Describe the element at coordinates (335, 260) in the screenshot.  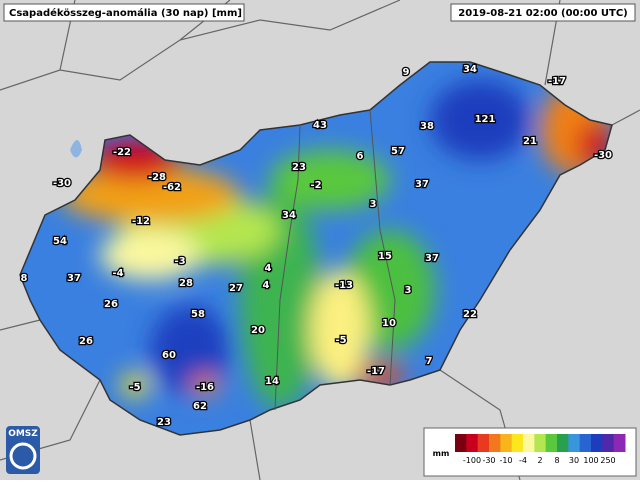
I see `rivers` at that location.